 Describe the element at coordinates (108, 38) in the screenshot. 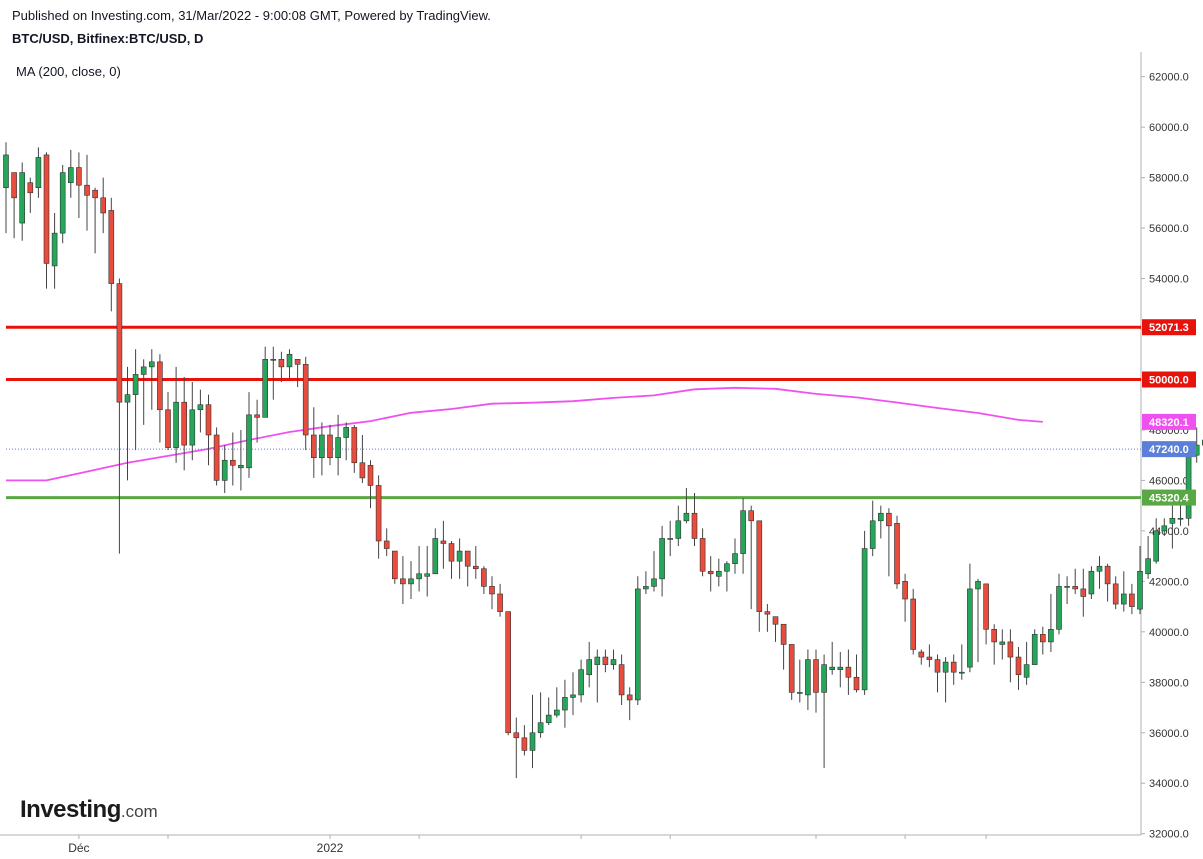

I see `symbol-title: BTC/USD, Bitfinex:BTC/USD, D` at that location.